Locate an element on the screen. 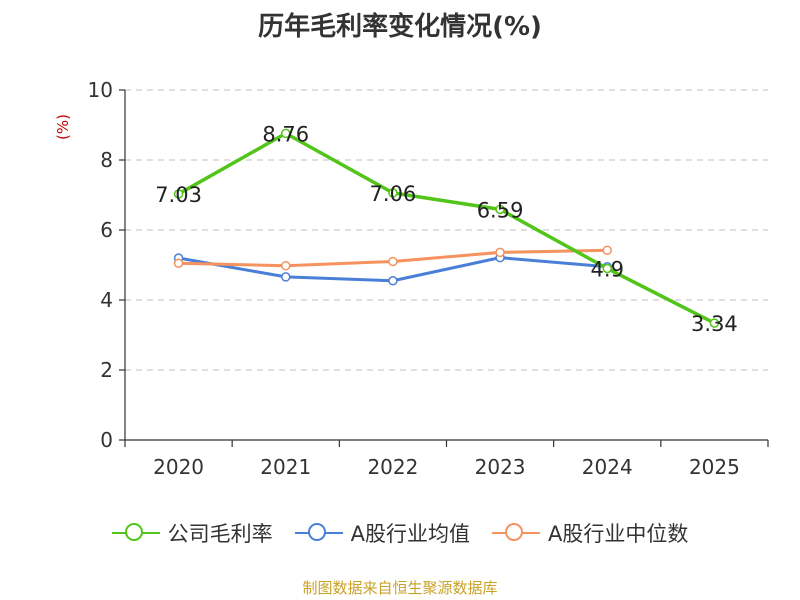  y-axis-label: (%) is located at coordinates (63, 127).